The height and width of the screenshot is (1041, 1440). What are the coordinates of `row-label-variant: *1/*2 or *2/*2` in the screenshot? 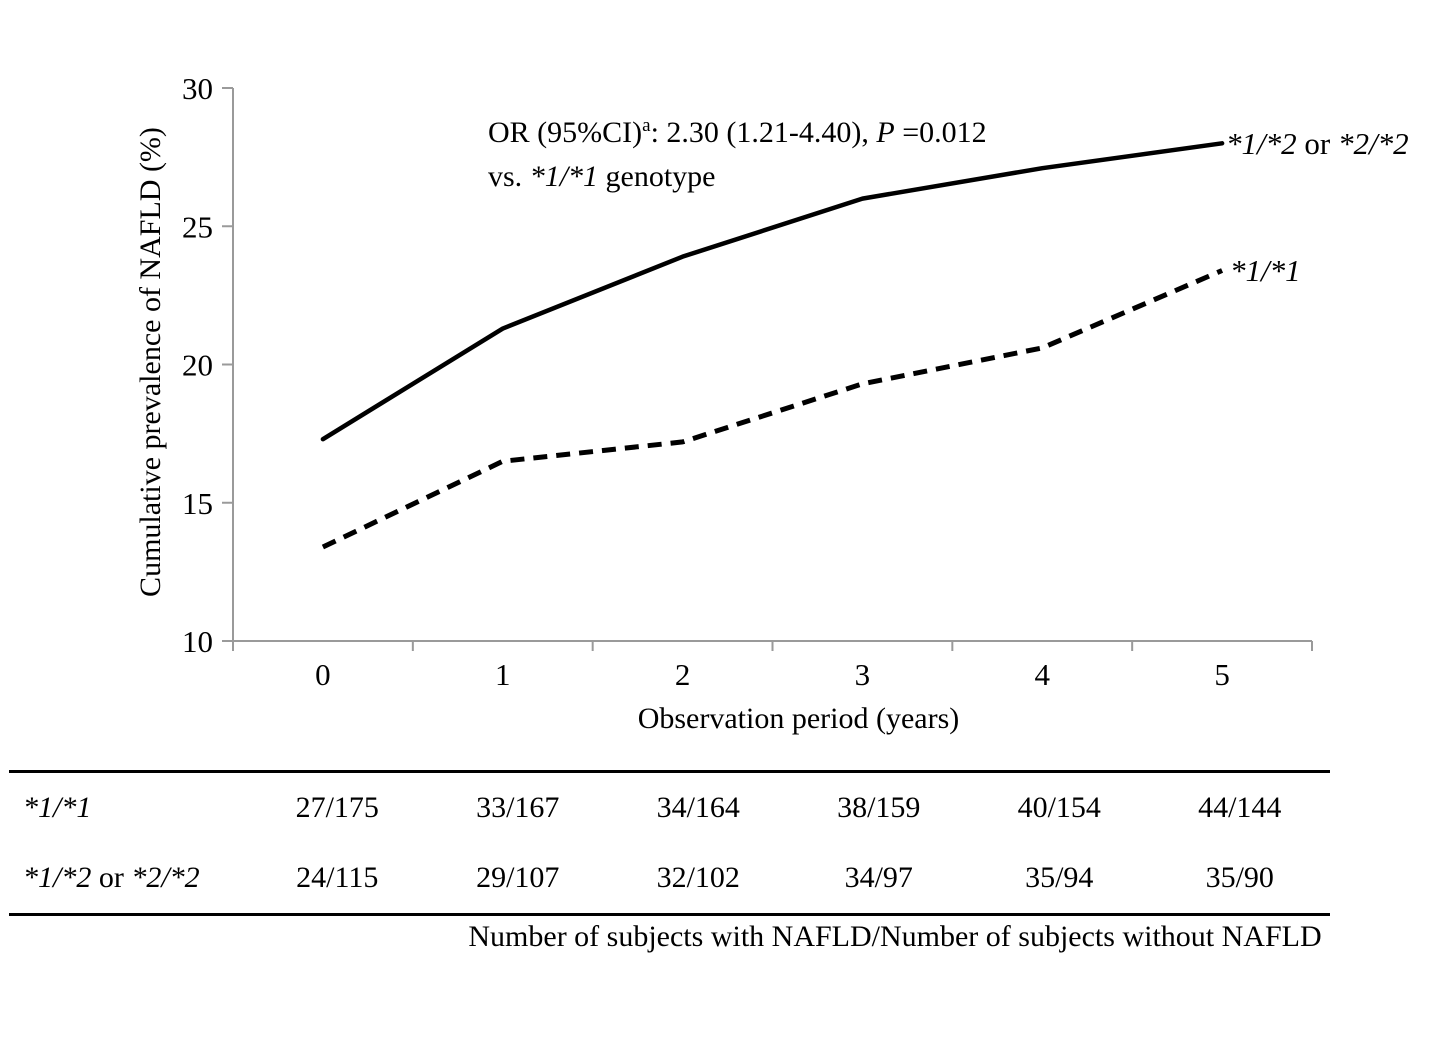 It's located at (128, 879).